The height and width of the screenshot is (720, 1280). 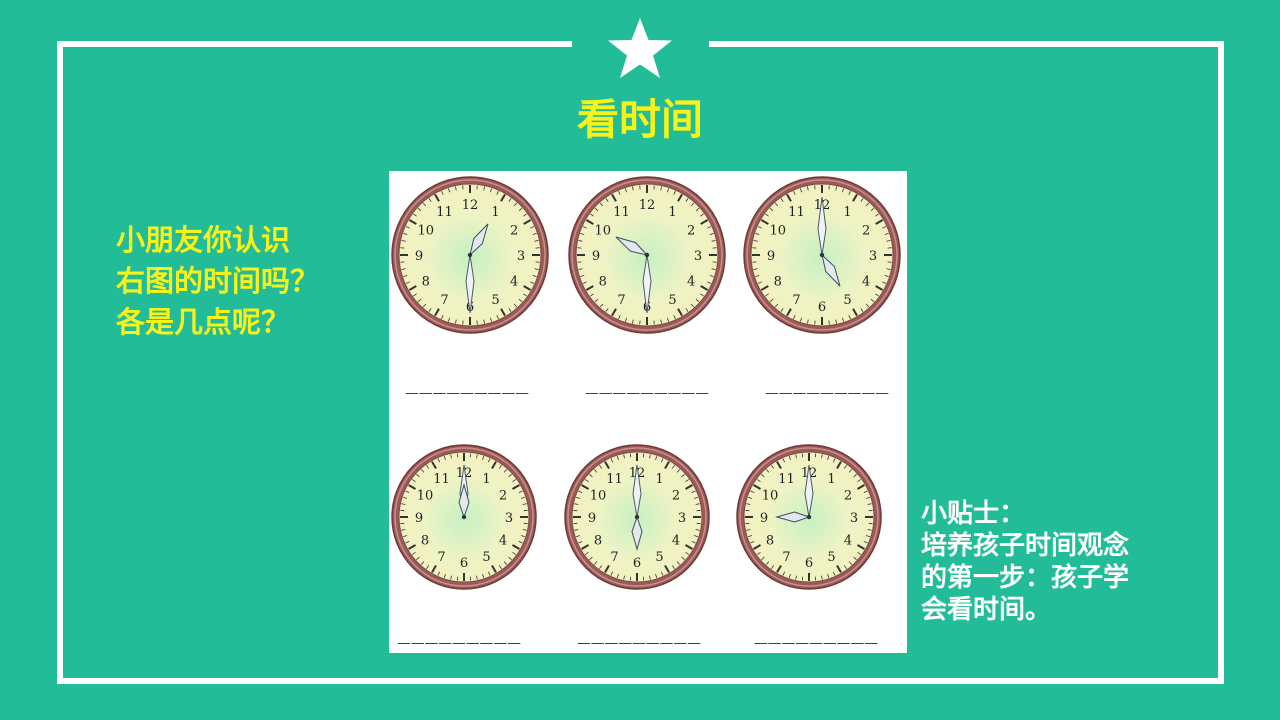 What do you see at coordinates (831, 479) in the screenshot?
I see `clock-numeral: 1` at bounding box center [831, 479].